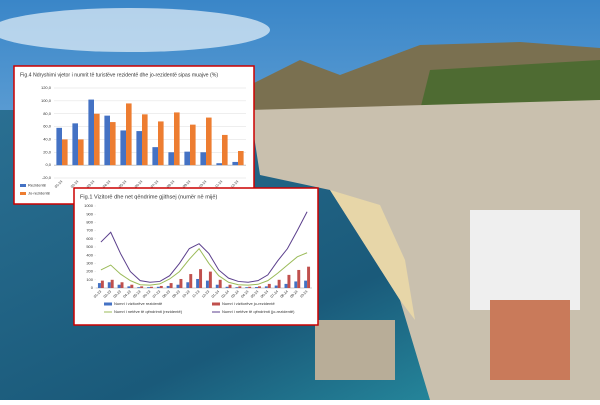  I want to click on x-tick-label: 11-24, so click(218, 184).